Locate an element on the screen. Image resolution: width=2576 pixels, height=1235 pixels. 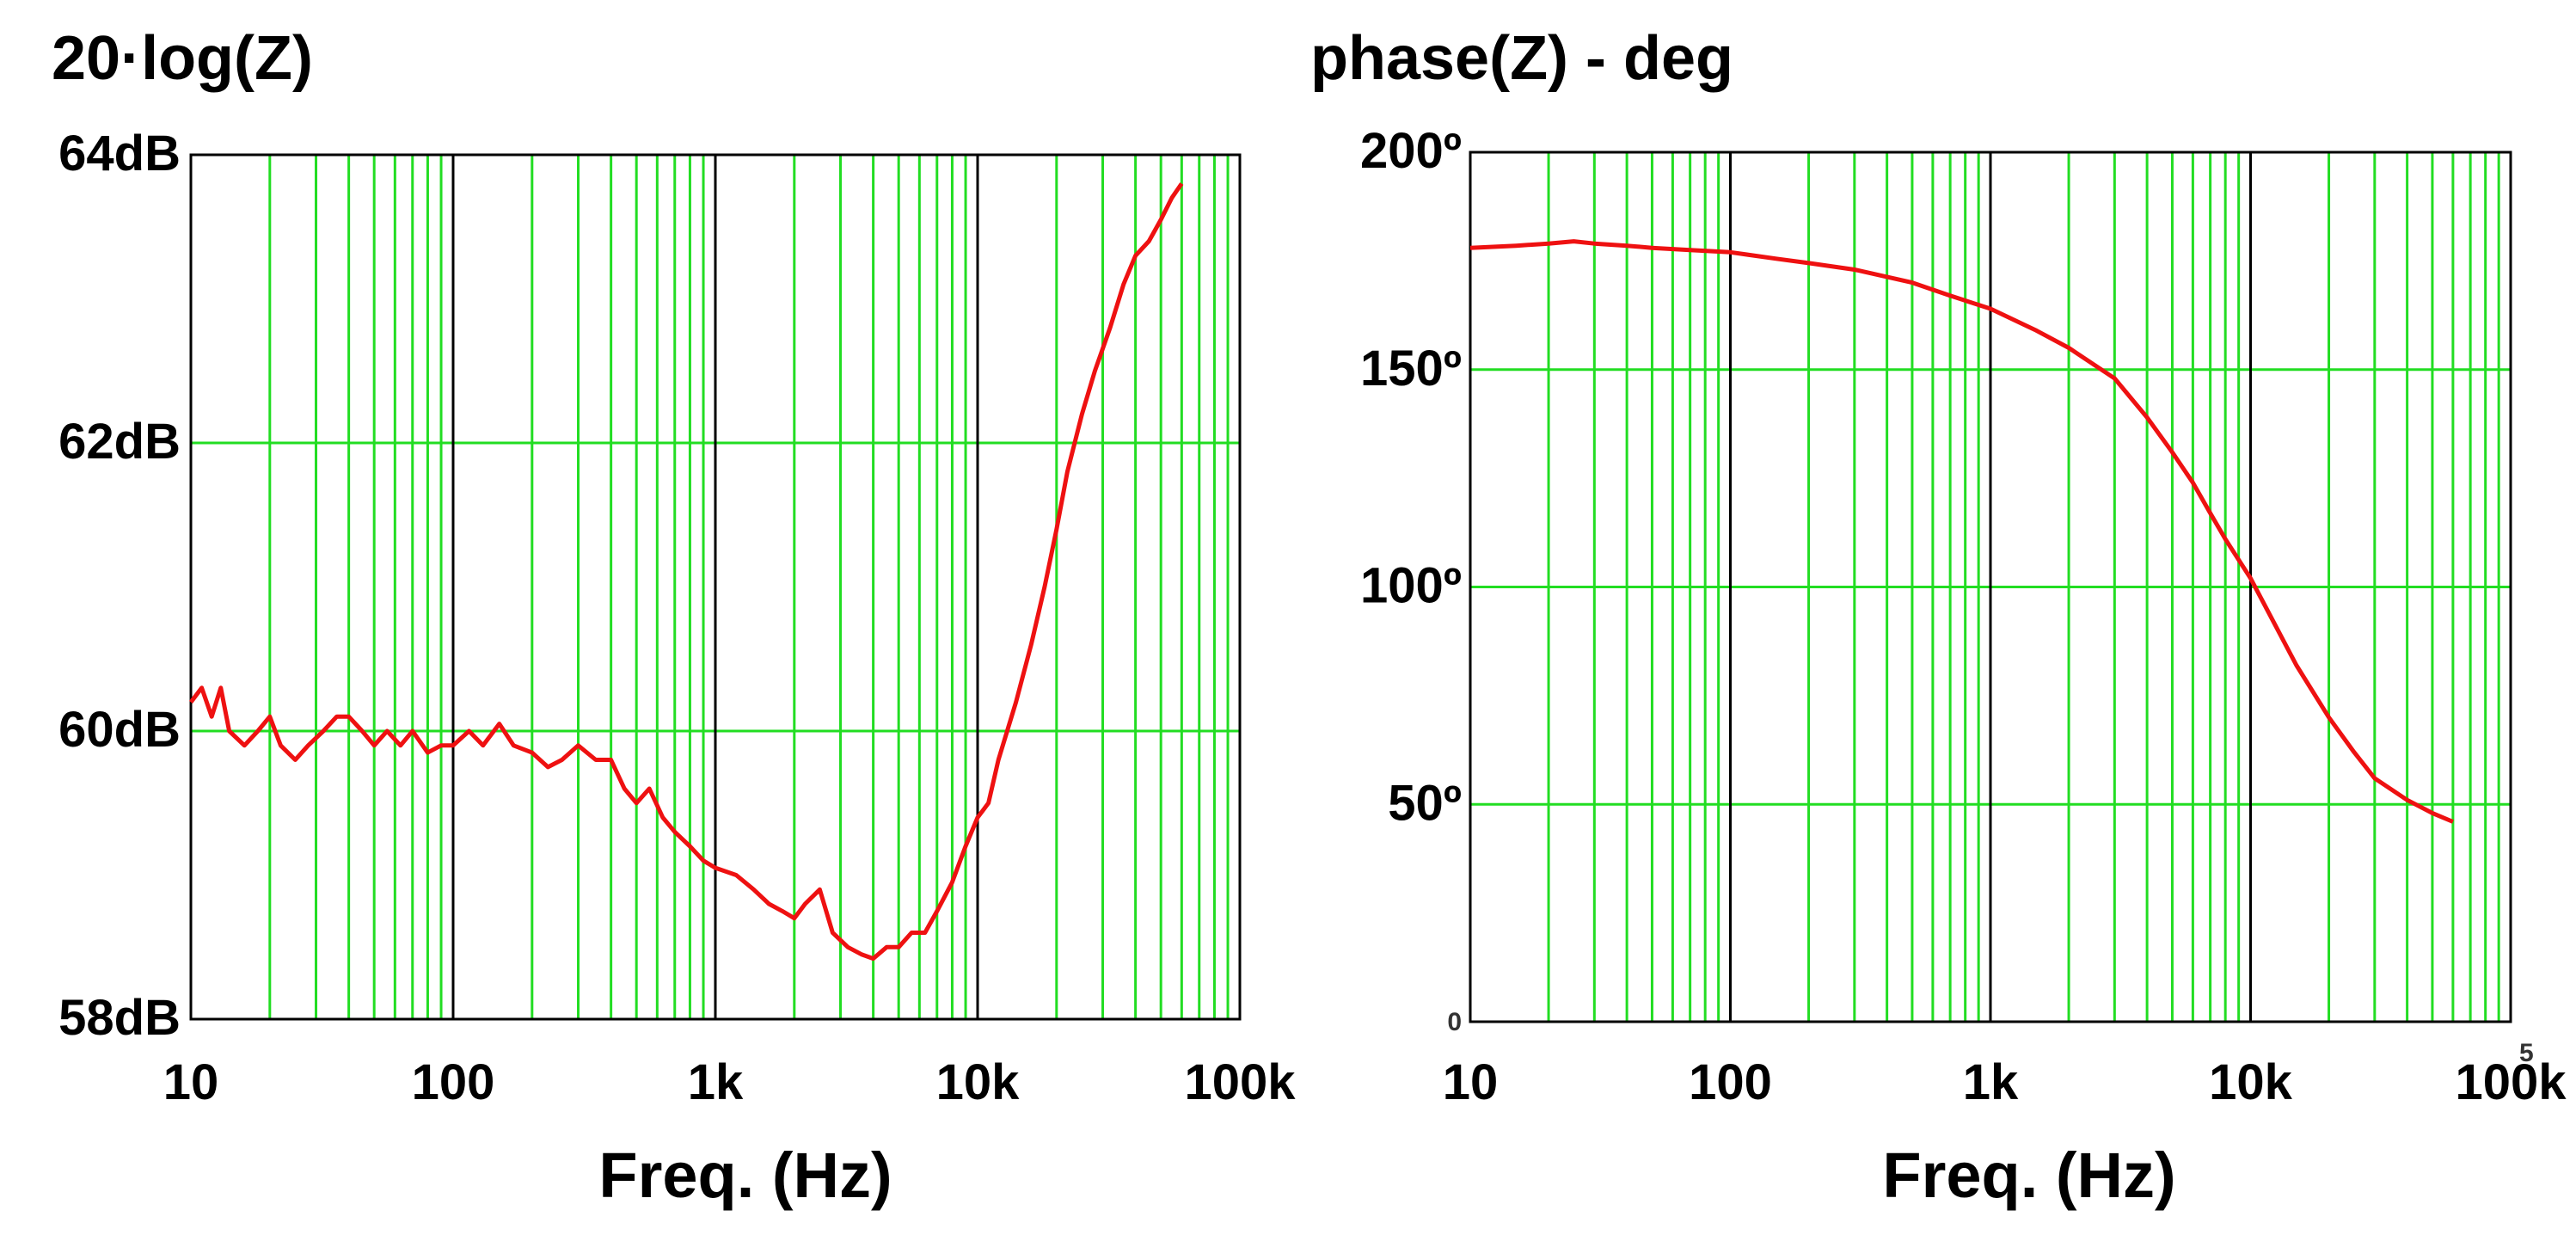
y-tick-label: 60dB is located at coordinates (119, 730).